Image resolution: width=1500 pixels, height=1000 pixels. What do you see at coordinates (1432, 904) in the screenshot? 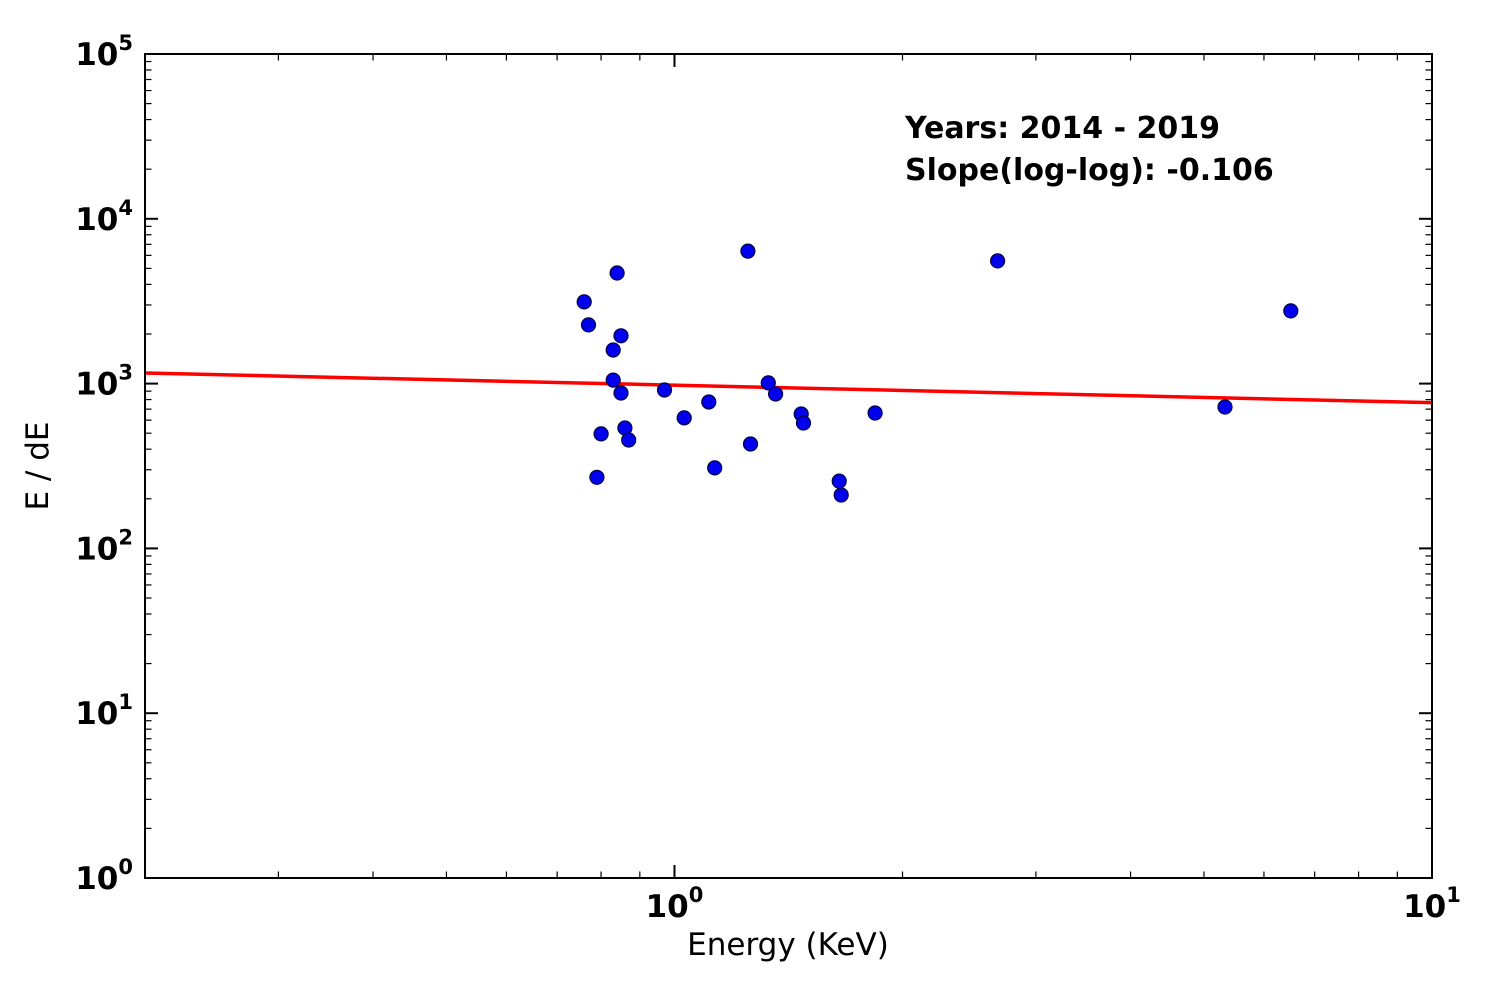
I see `x-tick-label: 101` at bounding box center [1432, 904].